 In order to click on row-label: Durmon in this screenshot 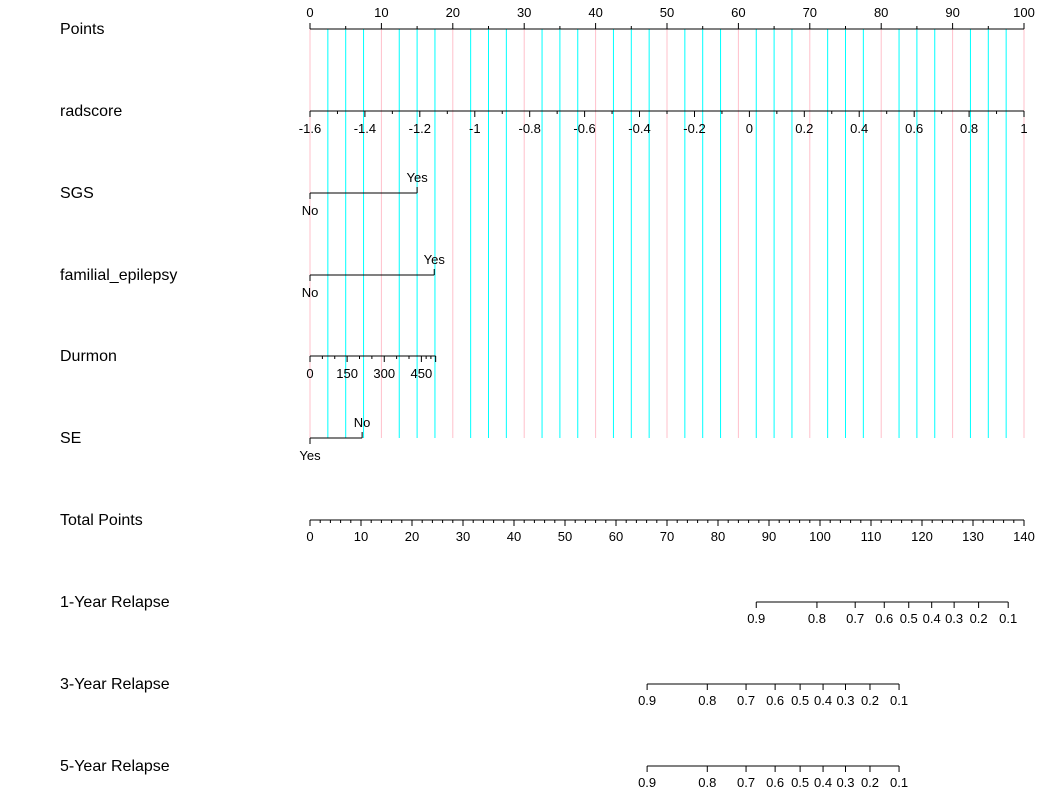, I will do `click(88, 356)`.